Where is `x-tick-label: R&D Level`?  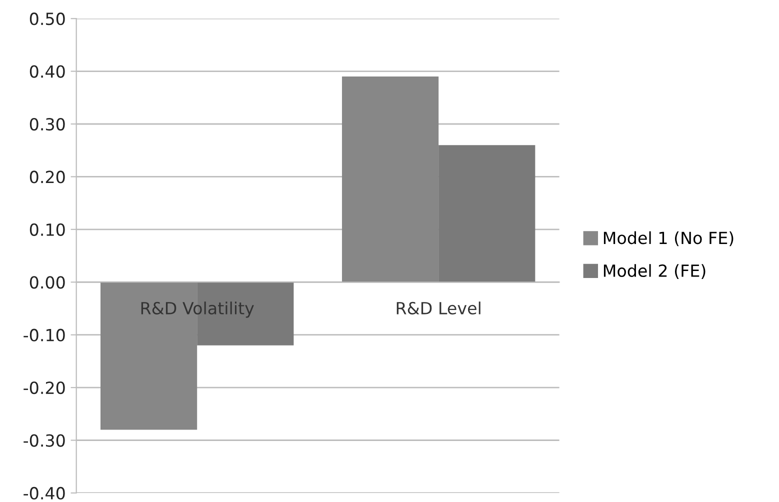 x-tick-label: R&D Level is located at coordinates (438, 308).